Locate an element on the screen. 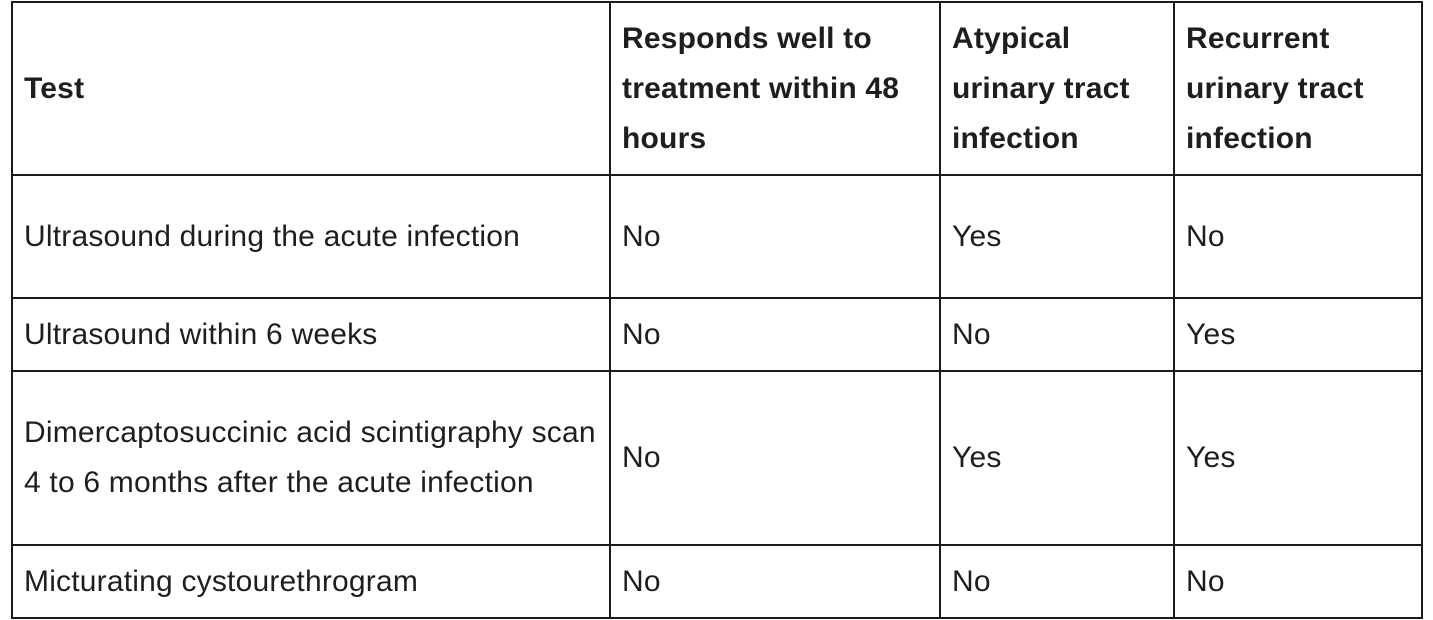  test-name-cell: Ultrasound within 6 weeks is located at coordinates (311, 334).